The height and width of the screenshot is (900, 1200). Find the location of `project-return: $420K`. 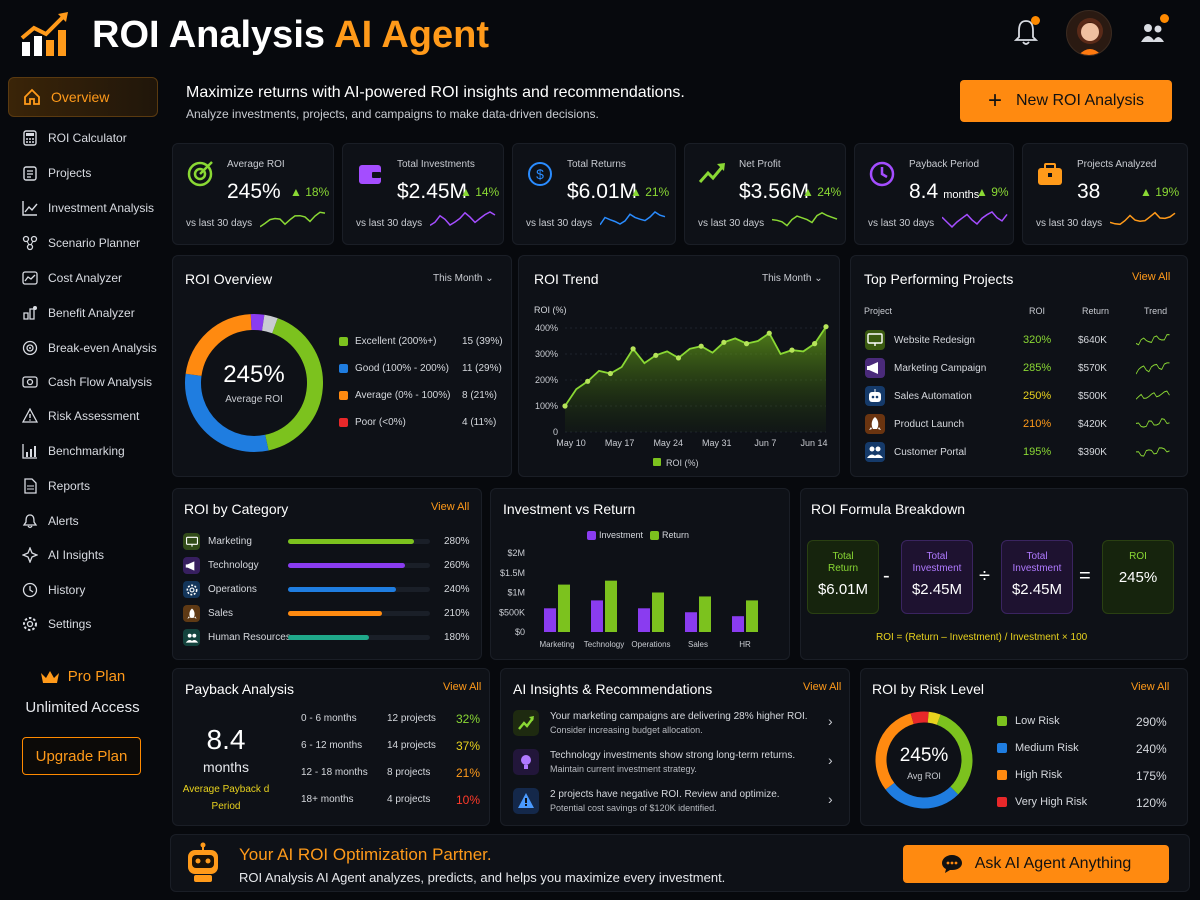

project-return: $420K is located at coordinates (1092, 424).